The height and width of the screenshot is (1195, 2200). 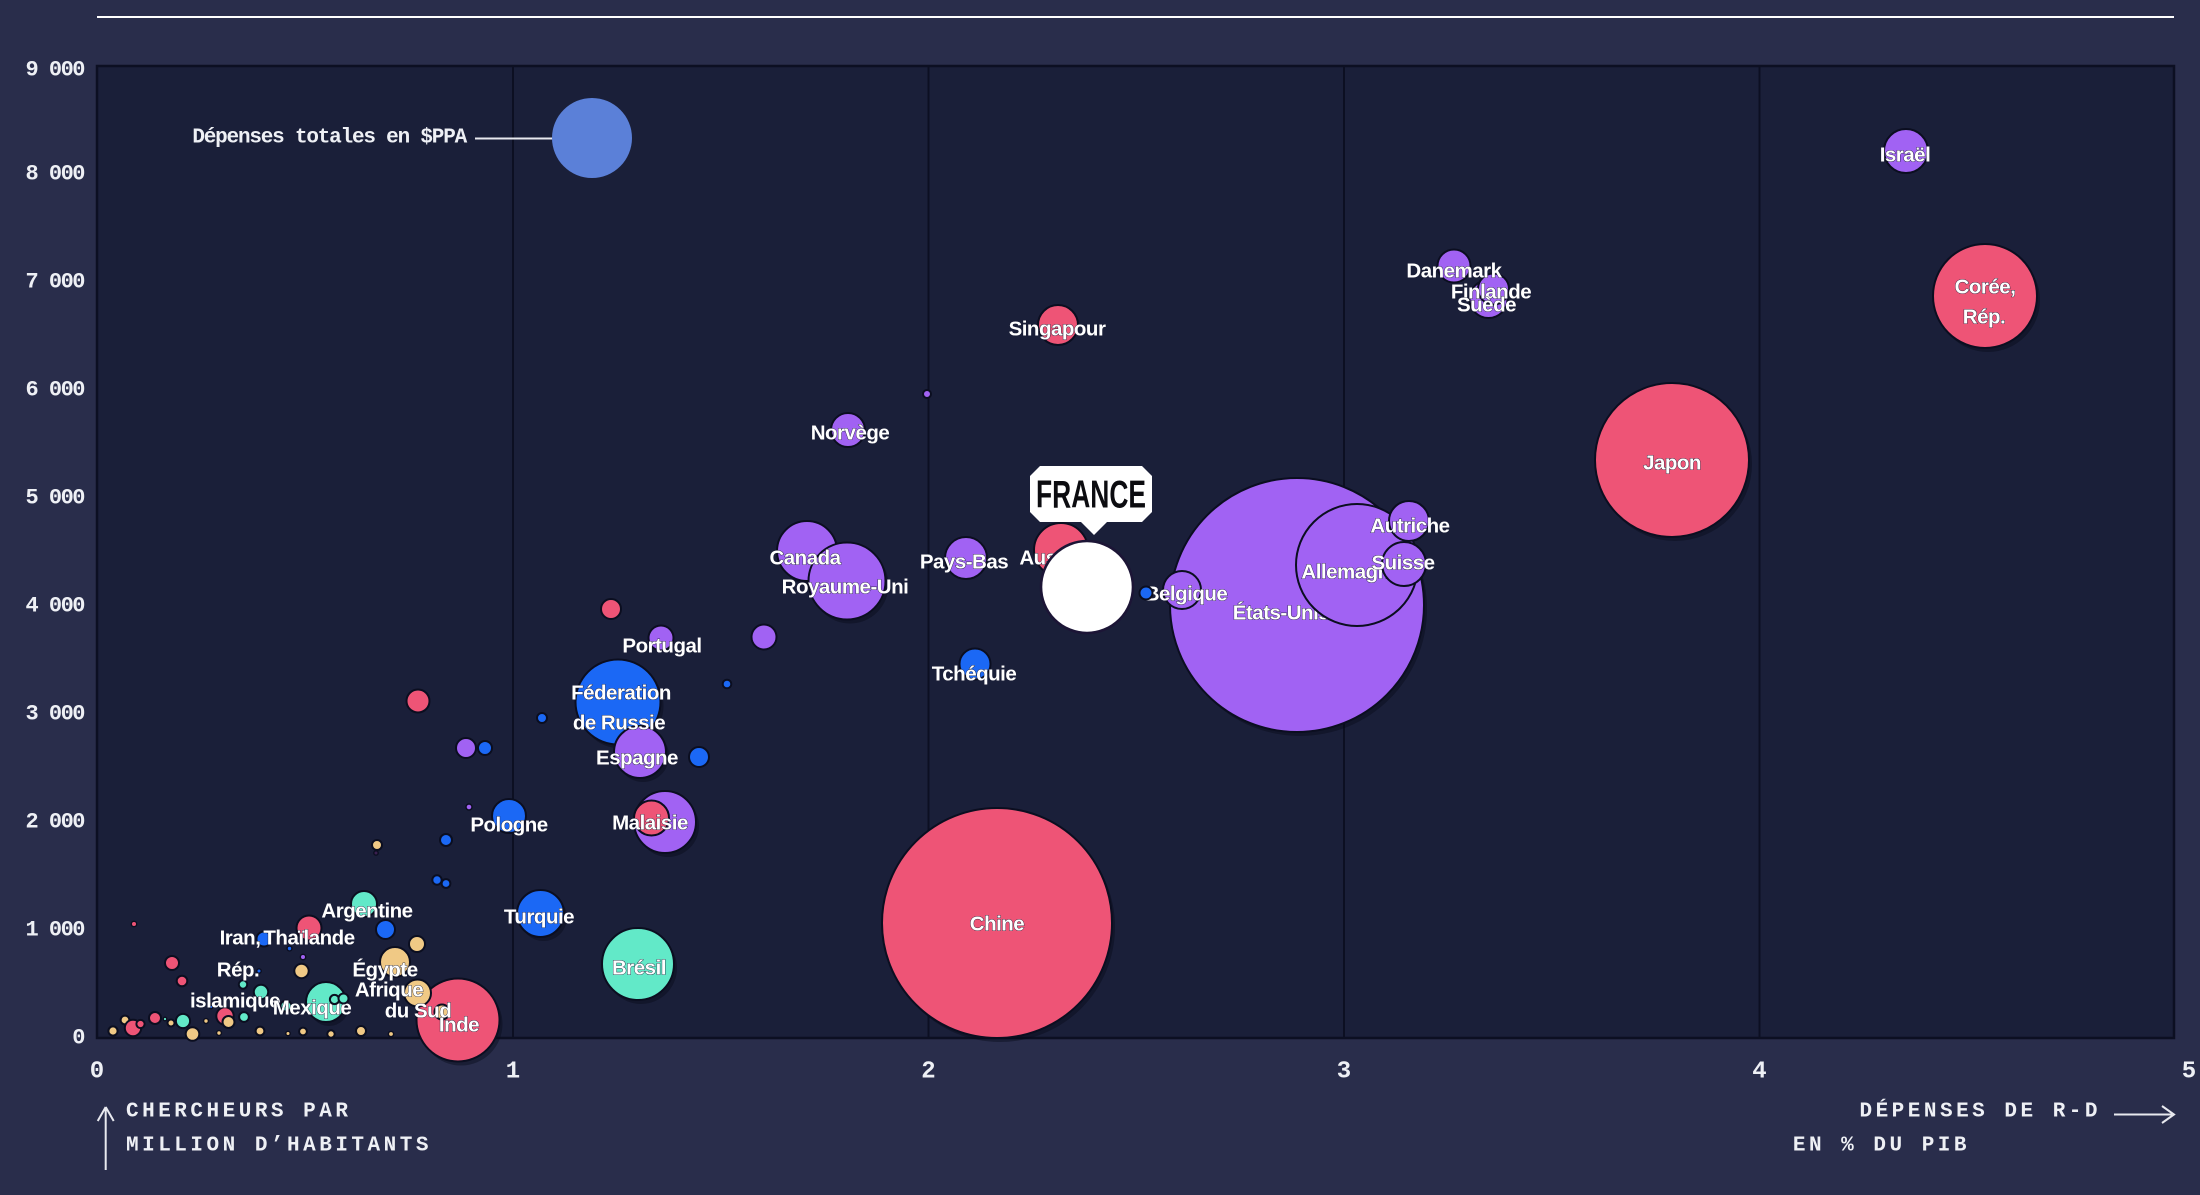 What do you see at coordinates (1091, 495) in the screenshot?
I see `svg-text: FRANCE` at bounding box center [1091, 495].